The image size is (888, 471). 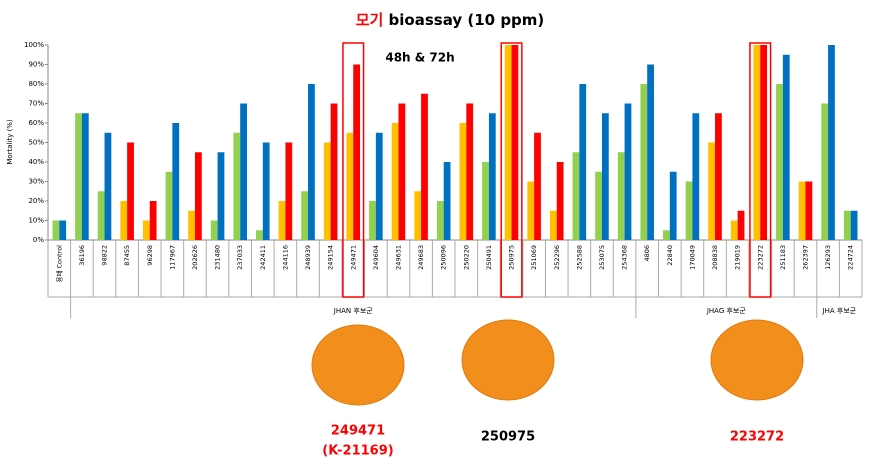 What do you see at coordinates (127, 255) in the screenshot?
I see `x-tick-label: 87455` at bounding box center [127, 255].